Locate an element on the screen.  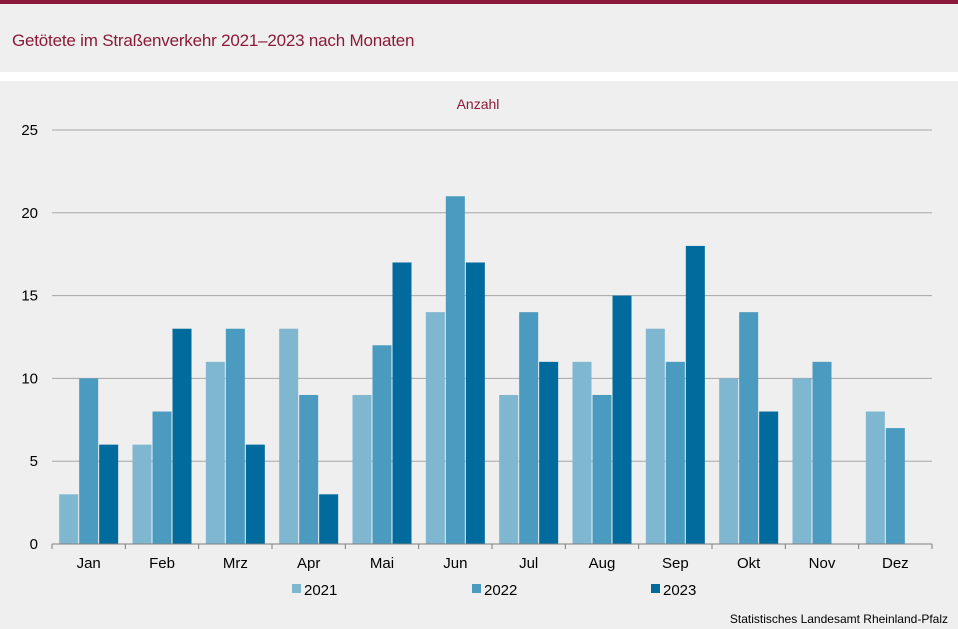
x-tick-label-aug: Aug is located at coordinates (602, 563).